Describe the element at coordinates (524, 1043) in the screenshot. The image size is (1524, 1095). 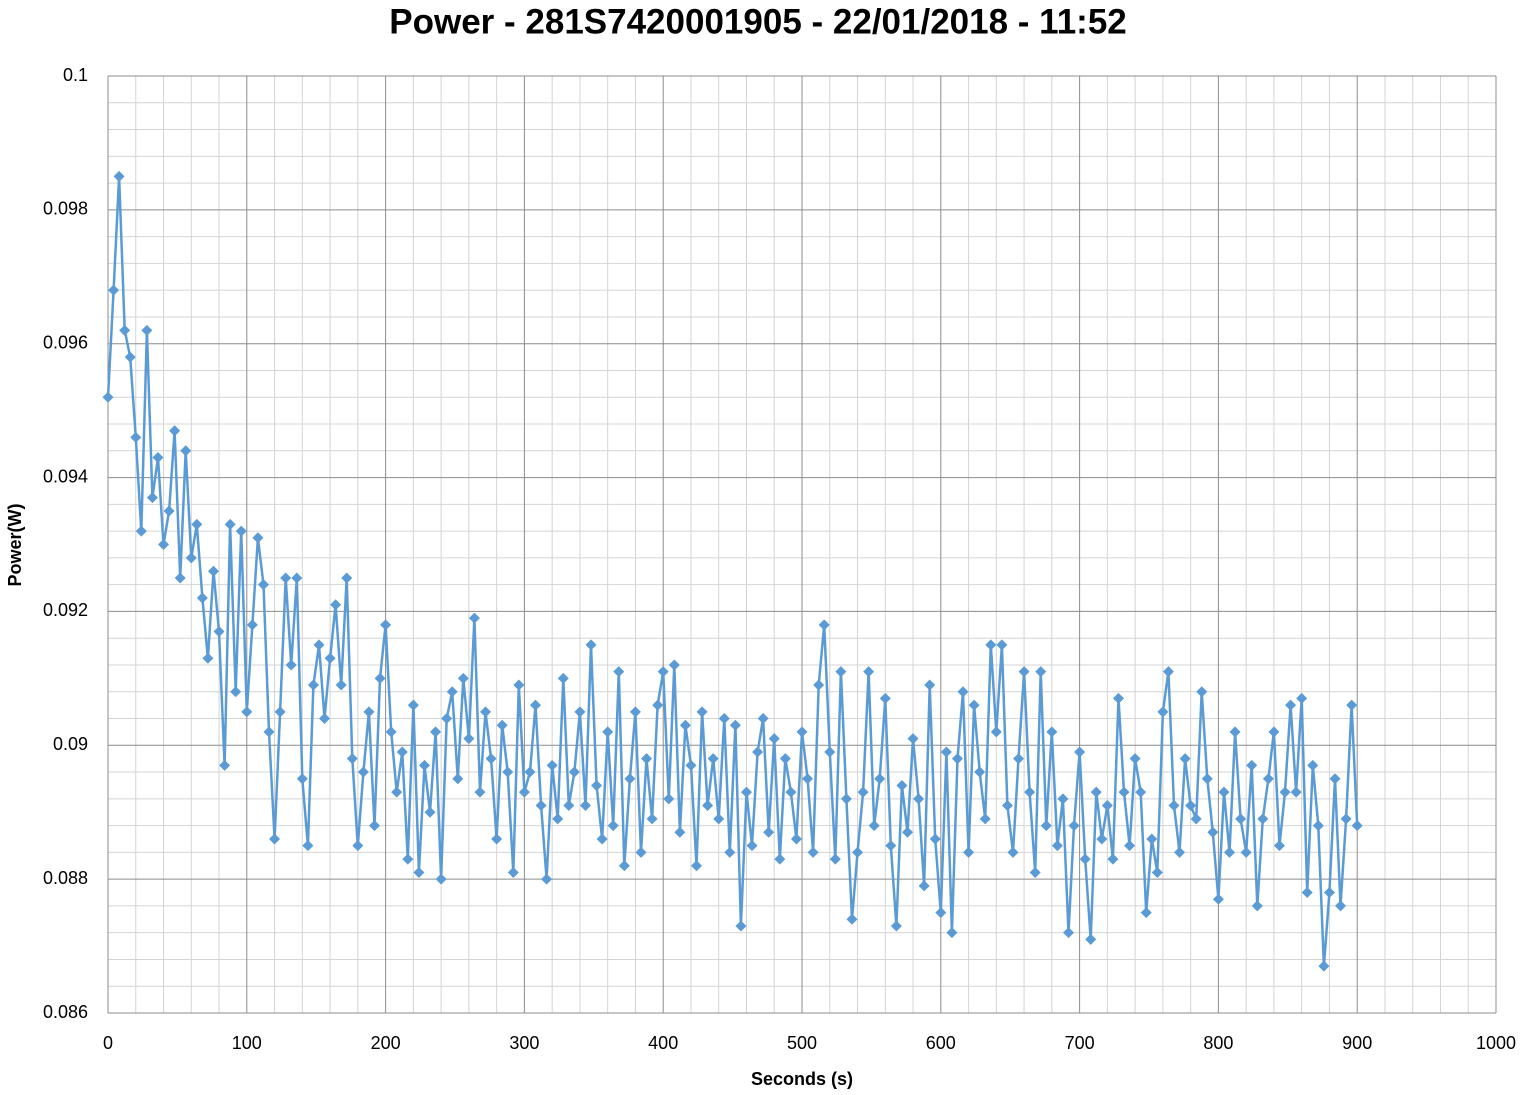
I see `x-tick-label: 300` at that location.